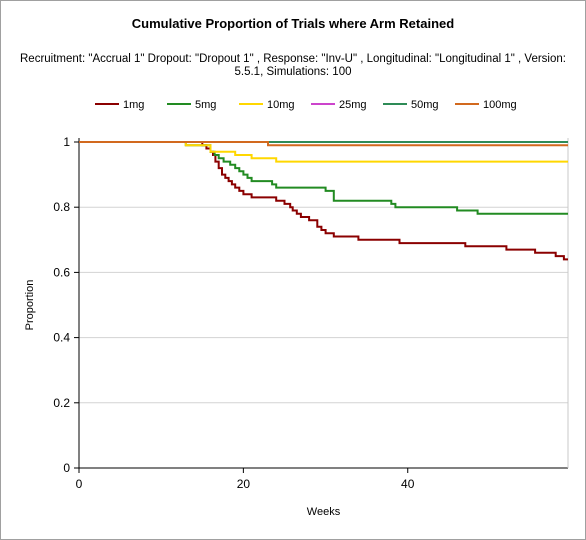  Describe the element at coordinates (306, 105) in the screenshot. I see `legend: 1mg 5mg 10mg 25mg 50mg 100mg` at that location.